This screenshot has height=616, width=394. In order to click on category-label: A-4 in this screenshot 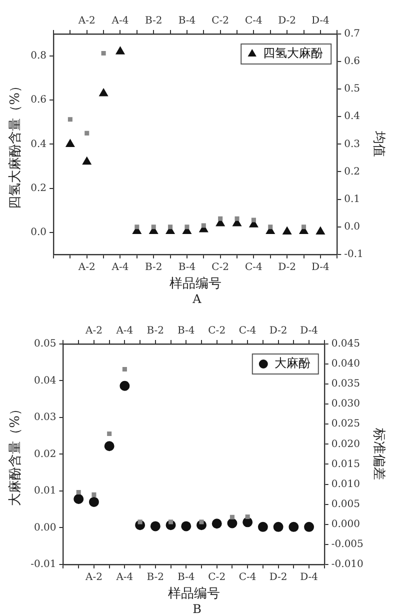, I will do `click(120, 267)`.